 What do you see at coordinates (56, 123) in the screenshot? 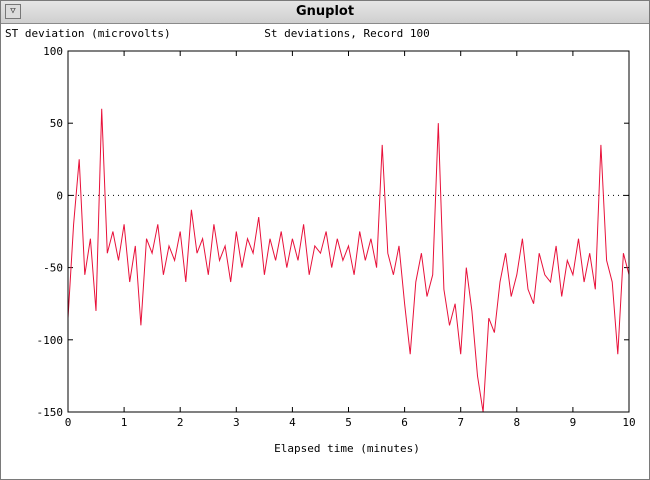
I see `y-tick-label: 50` at bounding box center [56, 123].